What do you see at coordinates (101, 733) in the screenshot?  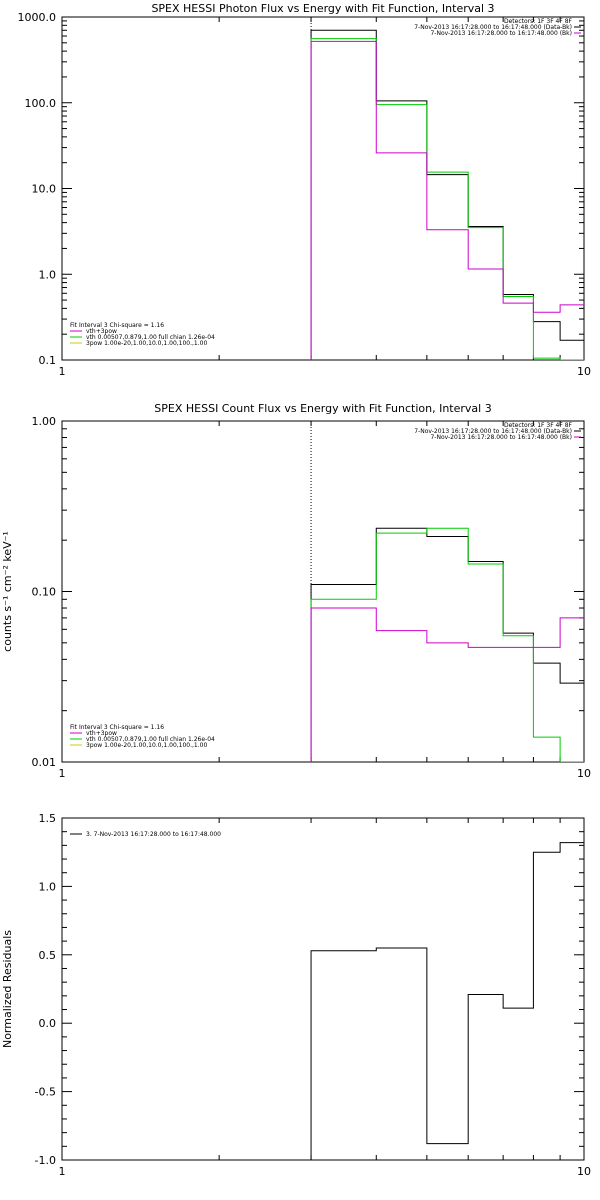 I see `chart-2-legend-entry: vth+3pow` at bounding box center [101, 733].